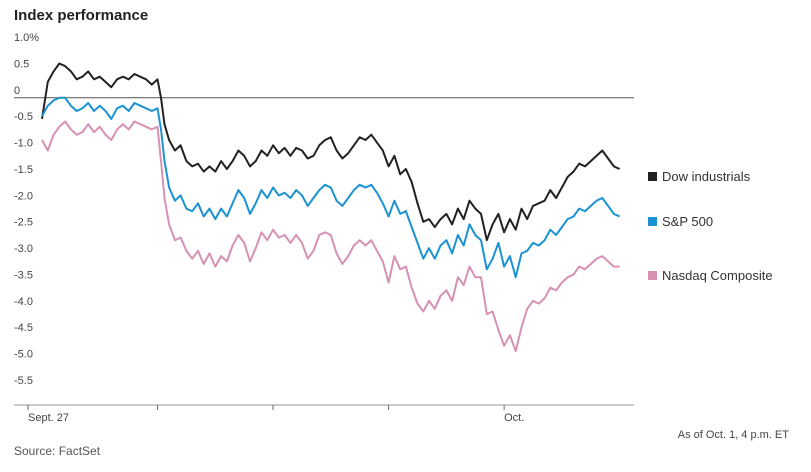 The height and width of the screenshot is (472, 811). Describe the element at coordinates (17, 91) in the screenshot. I see `y-tick-label: 0` at that location.